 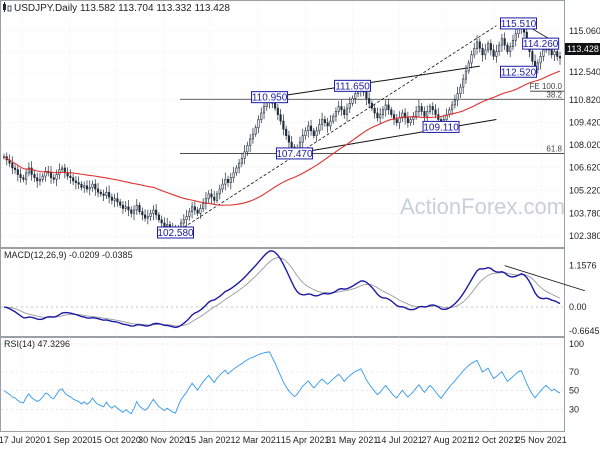 I want to click on channel-upper-line, so click(x=374, y=82).